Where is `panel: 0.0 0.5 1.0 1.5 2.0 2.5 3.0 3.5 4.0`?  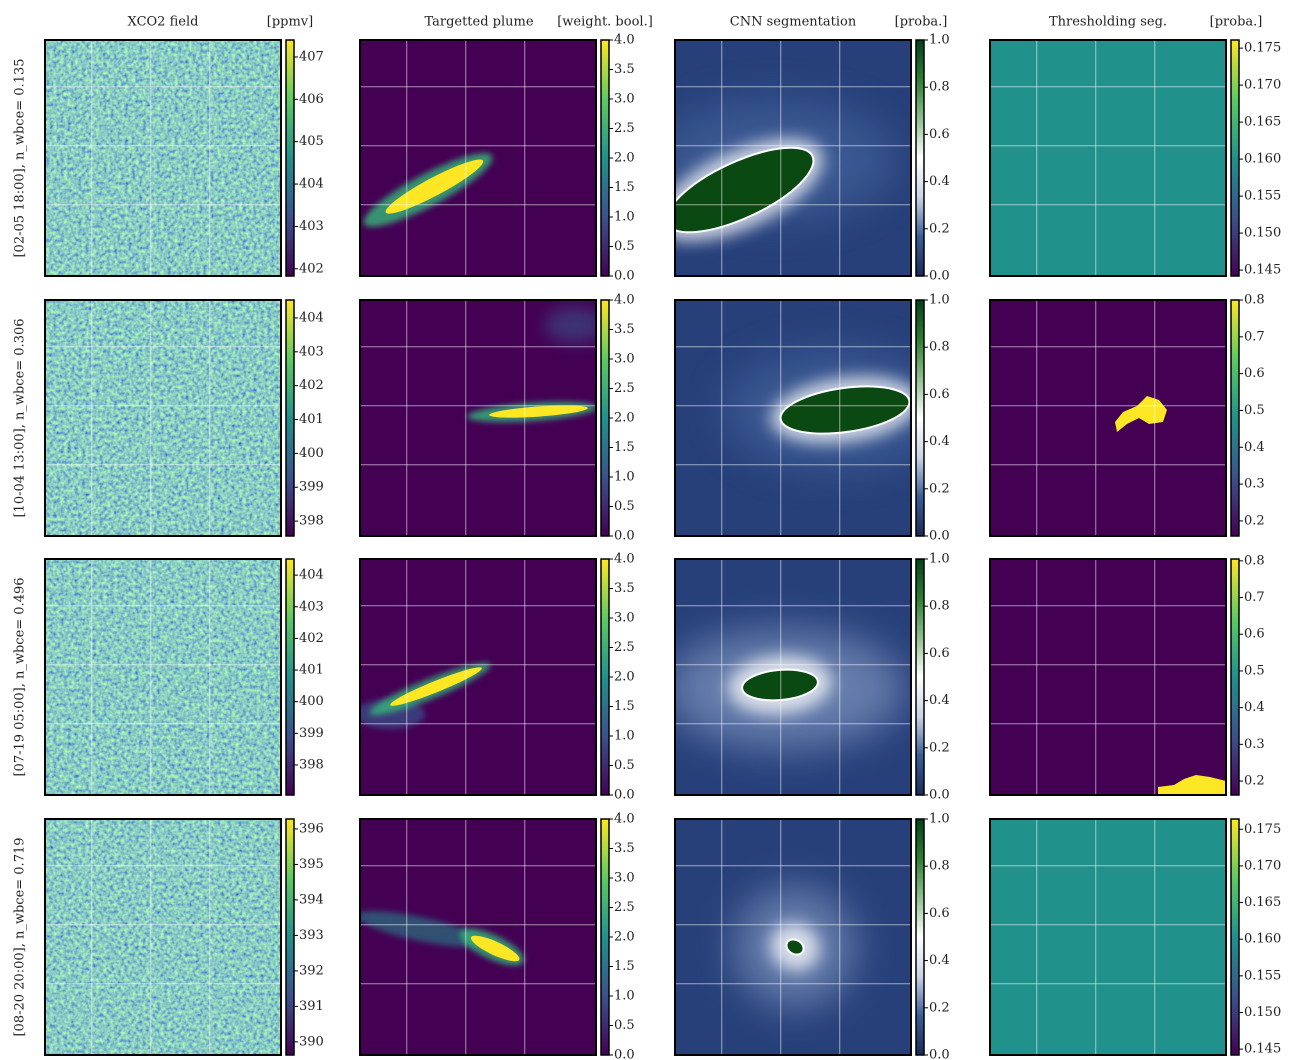
panel: 0.0 0.5 1.0 1.5 2.0 2.5 3.0 3.5 4.0 is located at coordinates (497, 677).